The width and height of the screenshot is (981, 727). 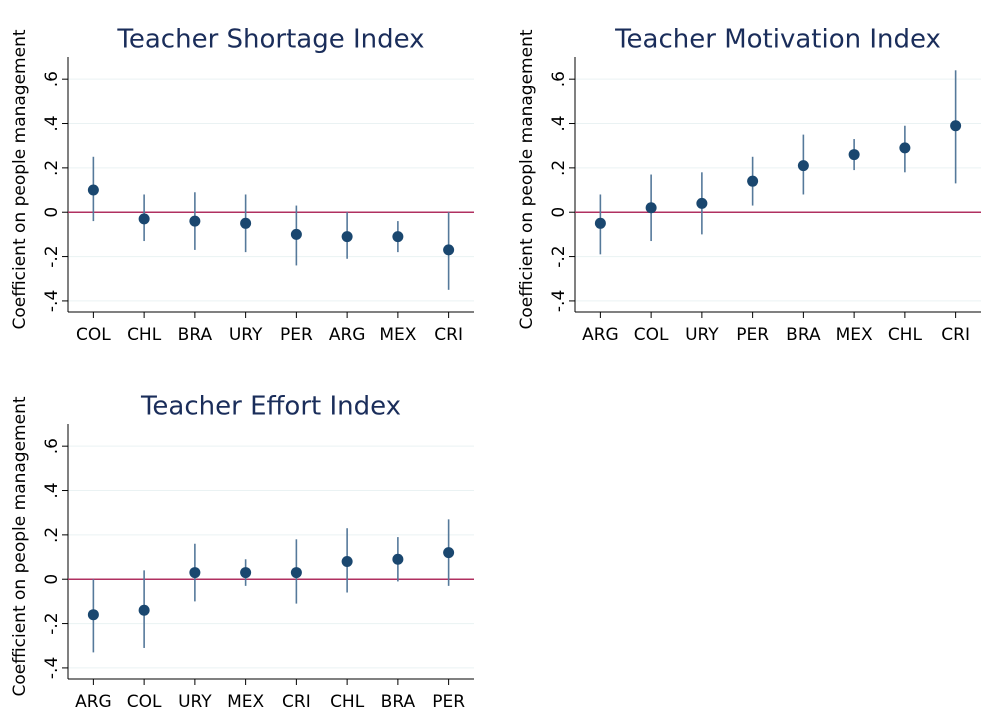 I want to click on chart-title: Teacher Shortage Index, so click(x=270, y=40).